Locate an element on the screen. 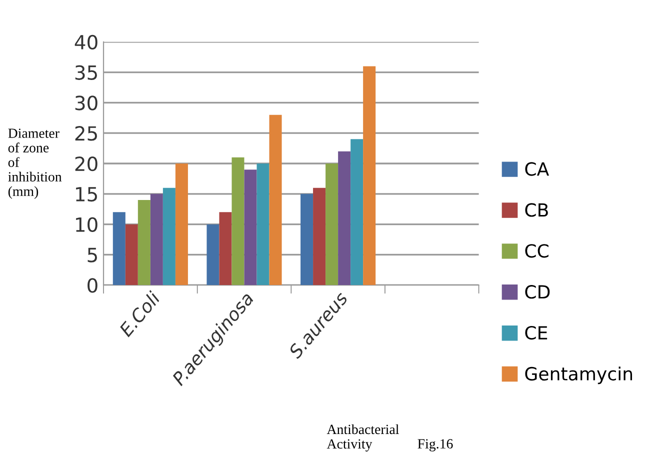 This screenshot has height=476, width=647. y-tick-label: 5 is located at coordinates (92, 255).